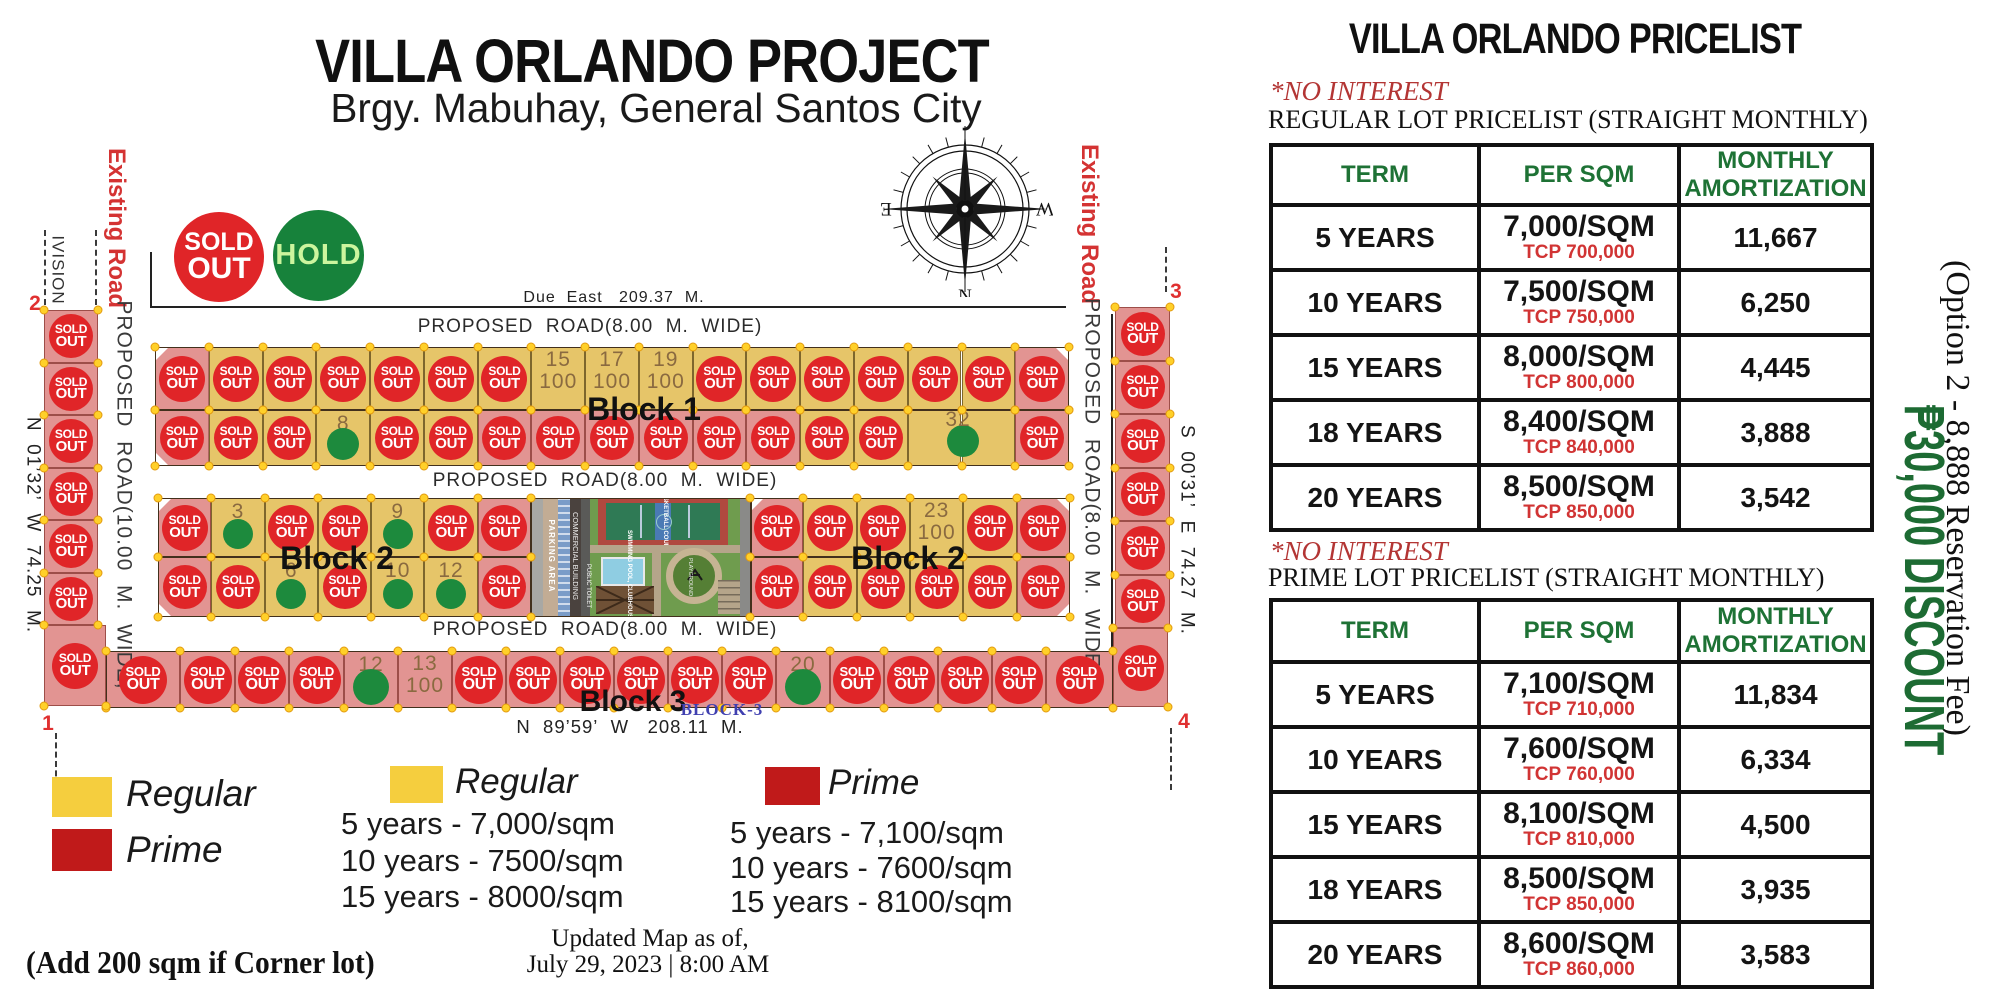  Describe the element at coordinates (886, 208) in the screenshot. I see `svg-text: E` at that location.